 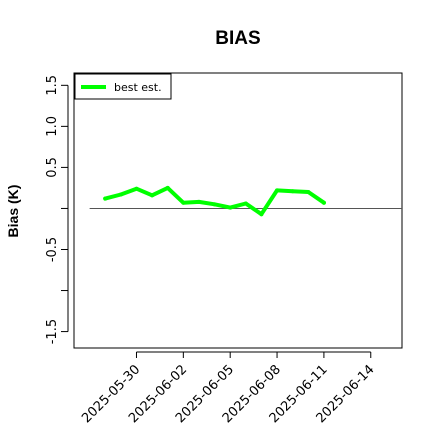 I want to click on y-tick-label: 1.0, so click(x=52, y=126).